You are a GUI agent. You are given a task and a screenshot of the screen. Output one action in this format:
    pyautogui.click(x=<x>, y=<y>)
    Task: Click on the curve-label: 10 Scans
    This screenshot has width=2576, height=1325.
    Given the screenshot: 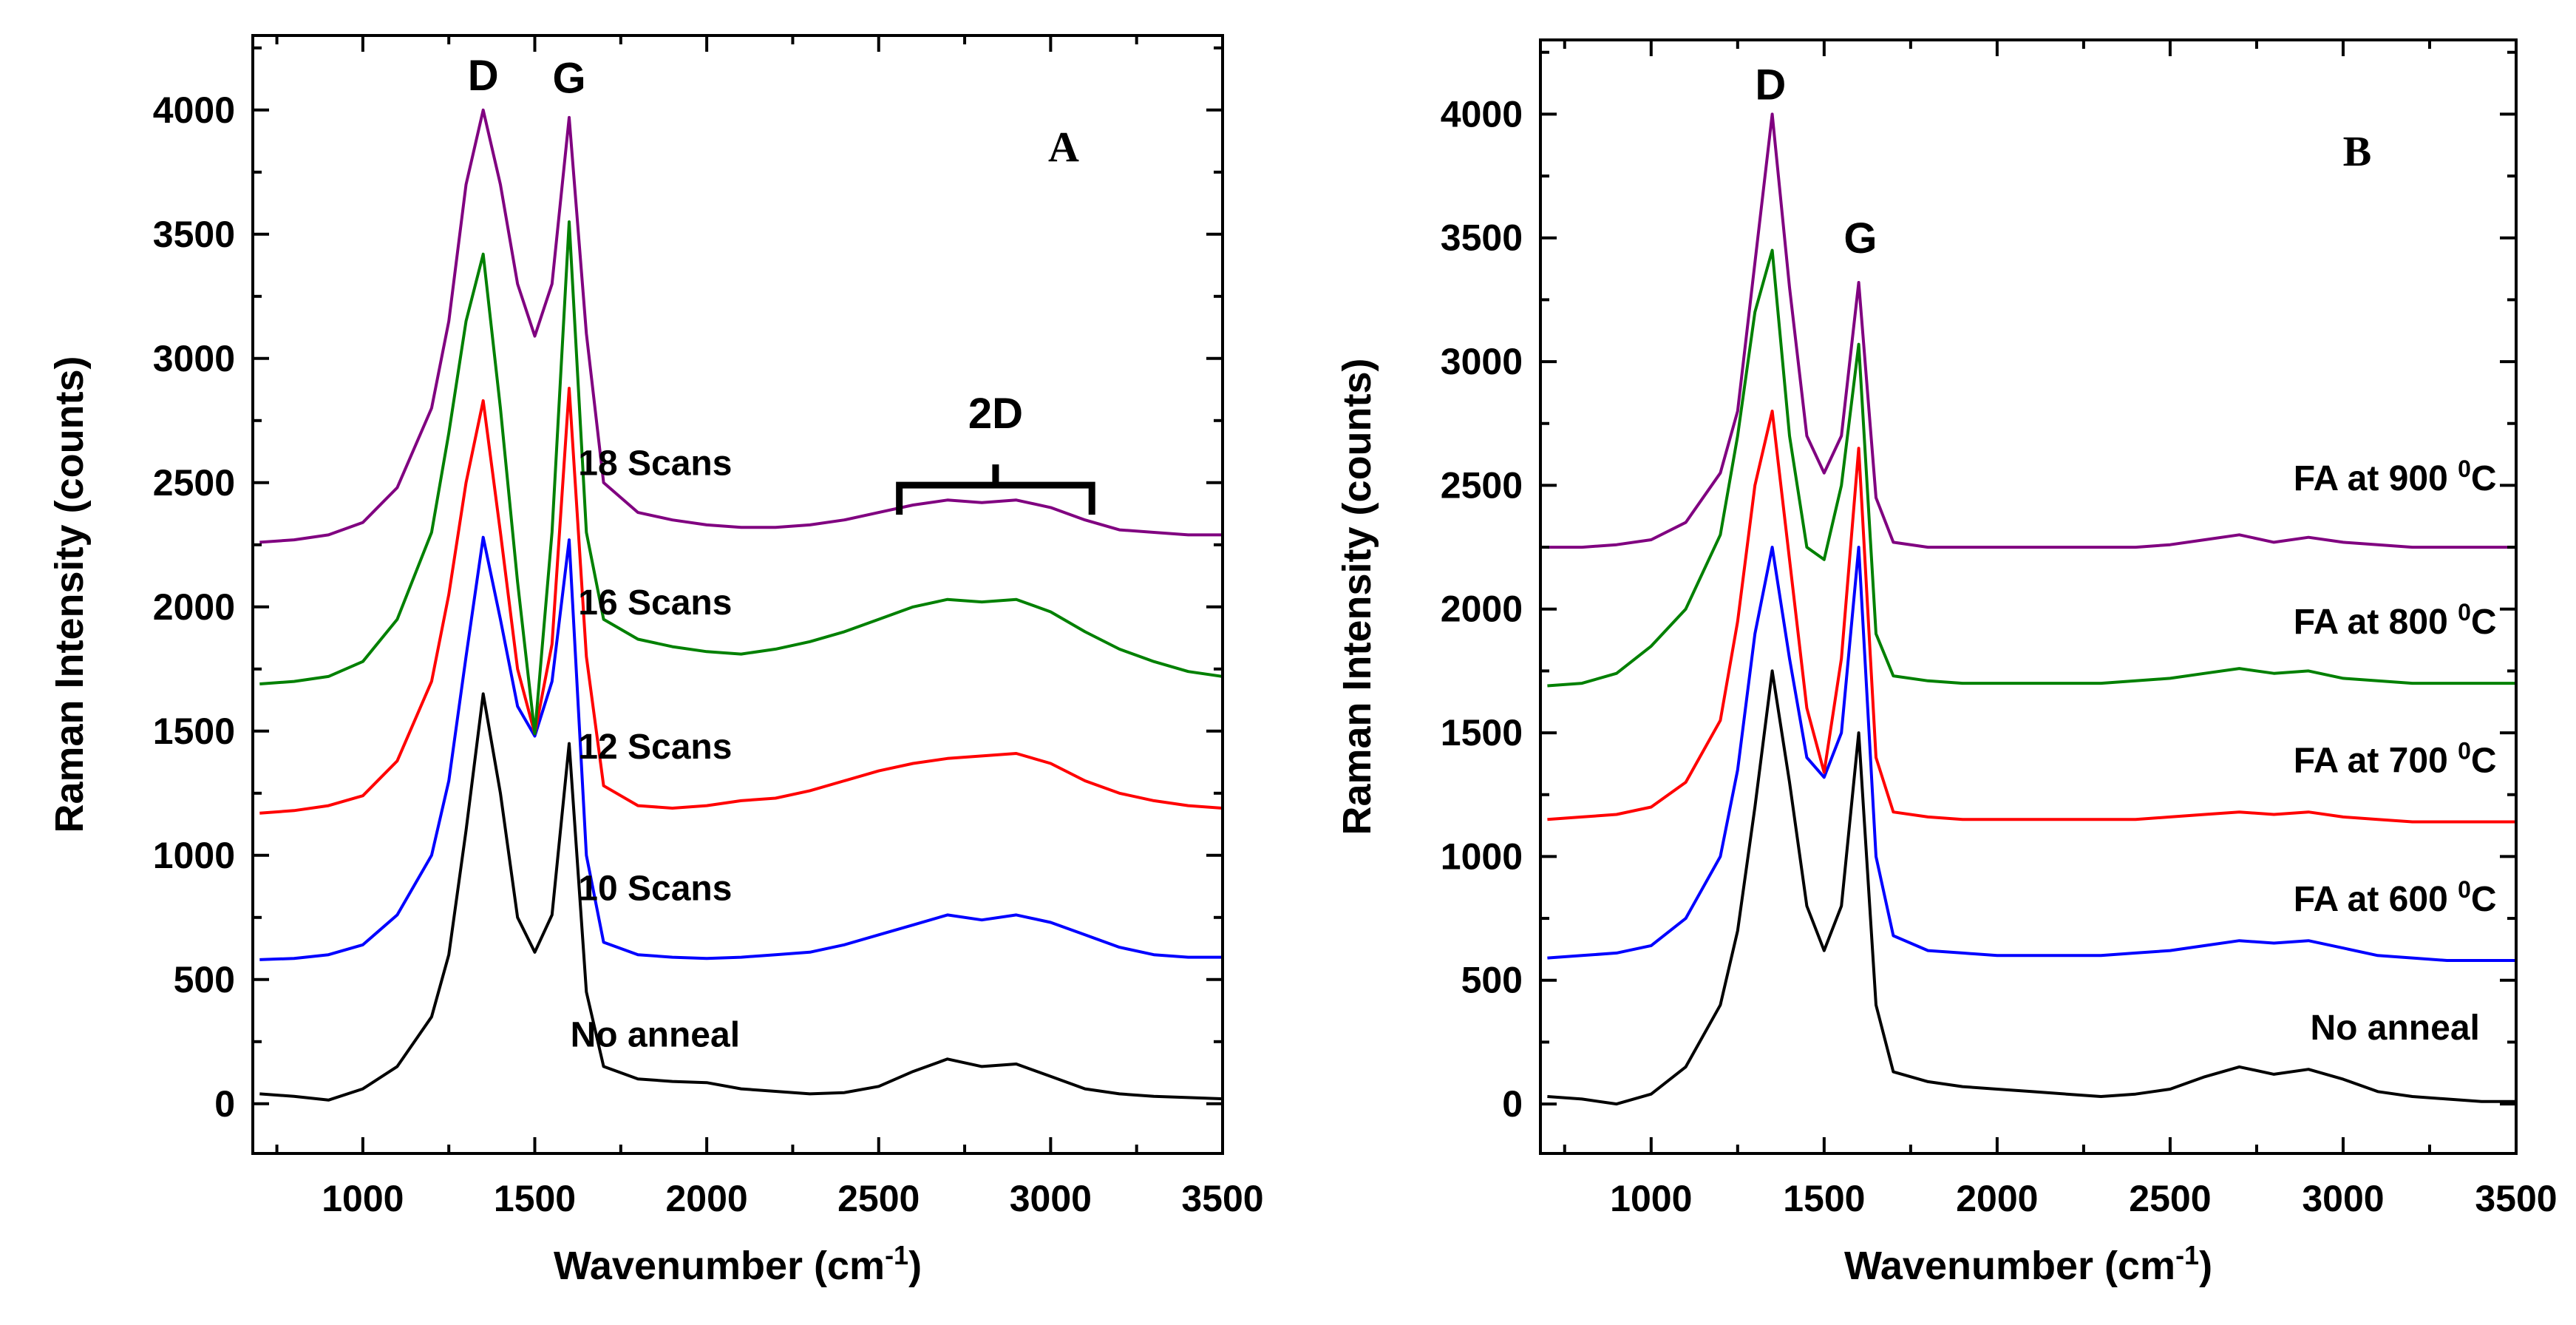 What is the action you would take?
    pyautogui.click(x=655, y=888)
    